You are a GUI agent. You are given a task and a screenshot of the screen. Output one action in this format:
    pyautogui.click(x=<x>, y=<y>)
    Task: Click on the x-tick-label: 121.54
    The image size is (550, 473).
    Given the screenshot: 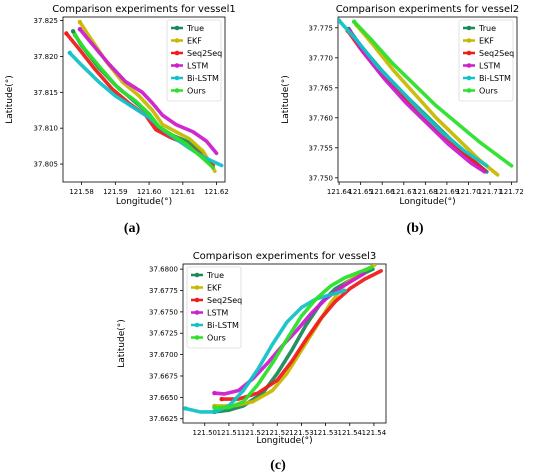 What is the action you would take?
    pyautogui.click(x=374, y=433)
    